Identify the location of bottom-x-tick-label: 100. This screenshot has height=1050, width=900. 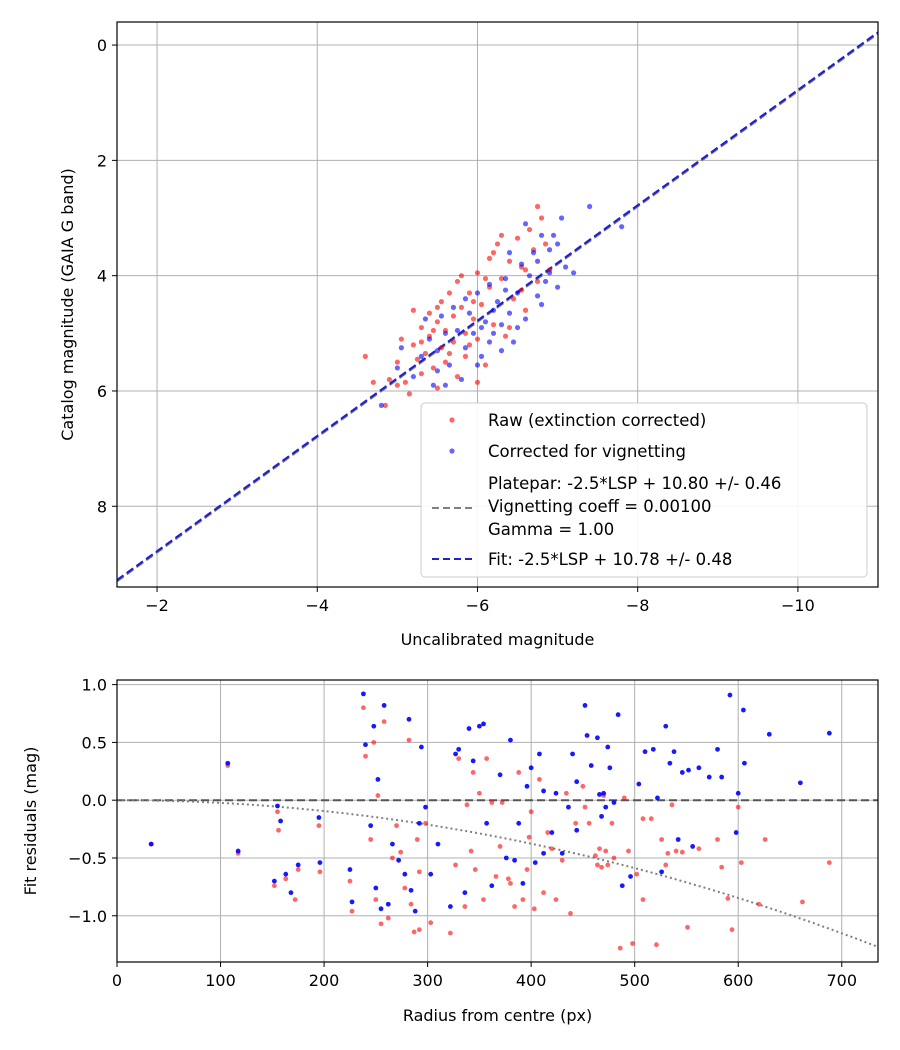
(220, 980).